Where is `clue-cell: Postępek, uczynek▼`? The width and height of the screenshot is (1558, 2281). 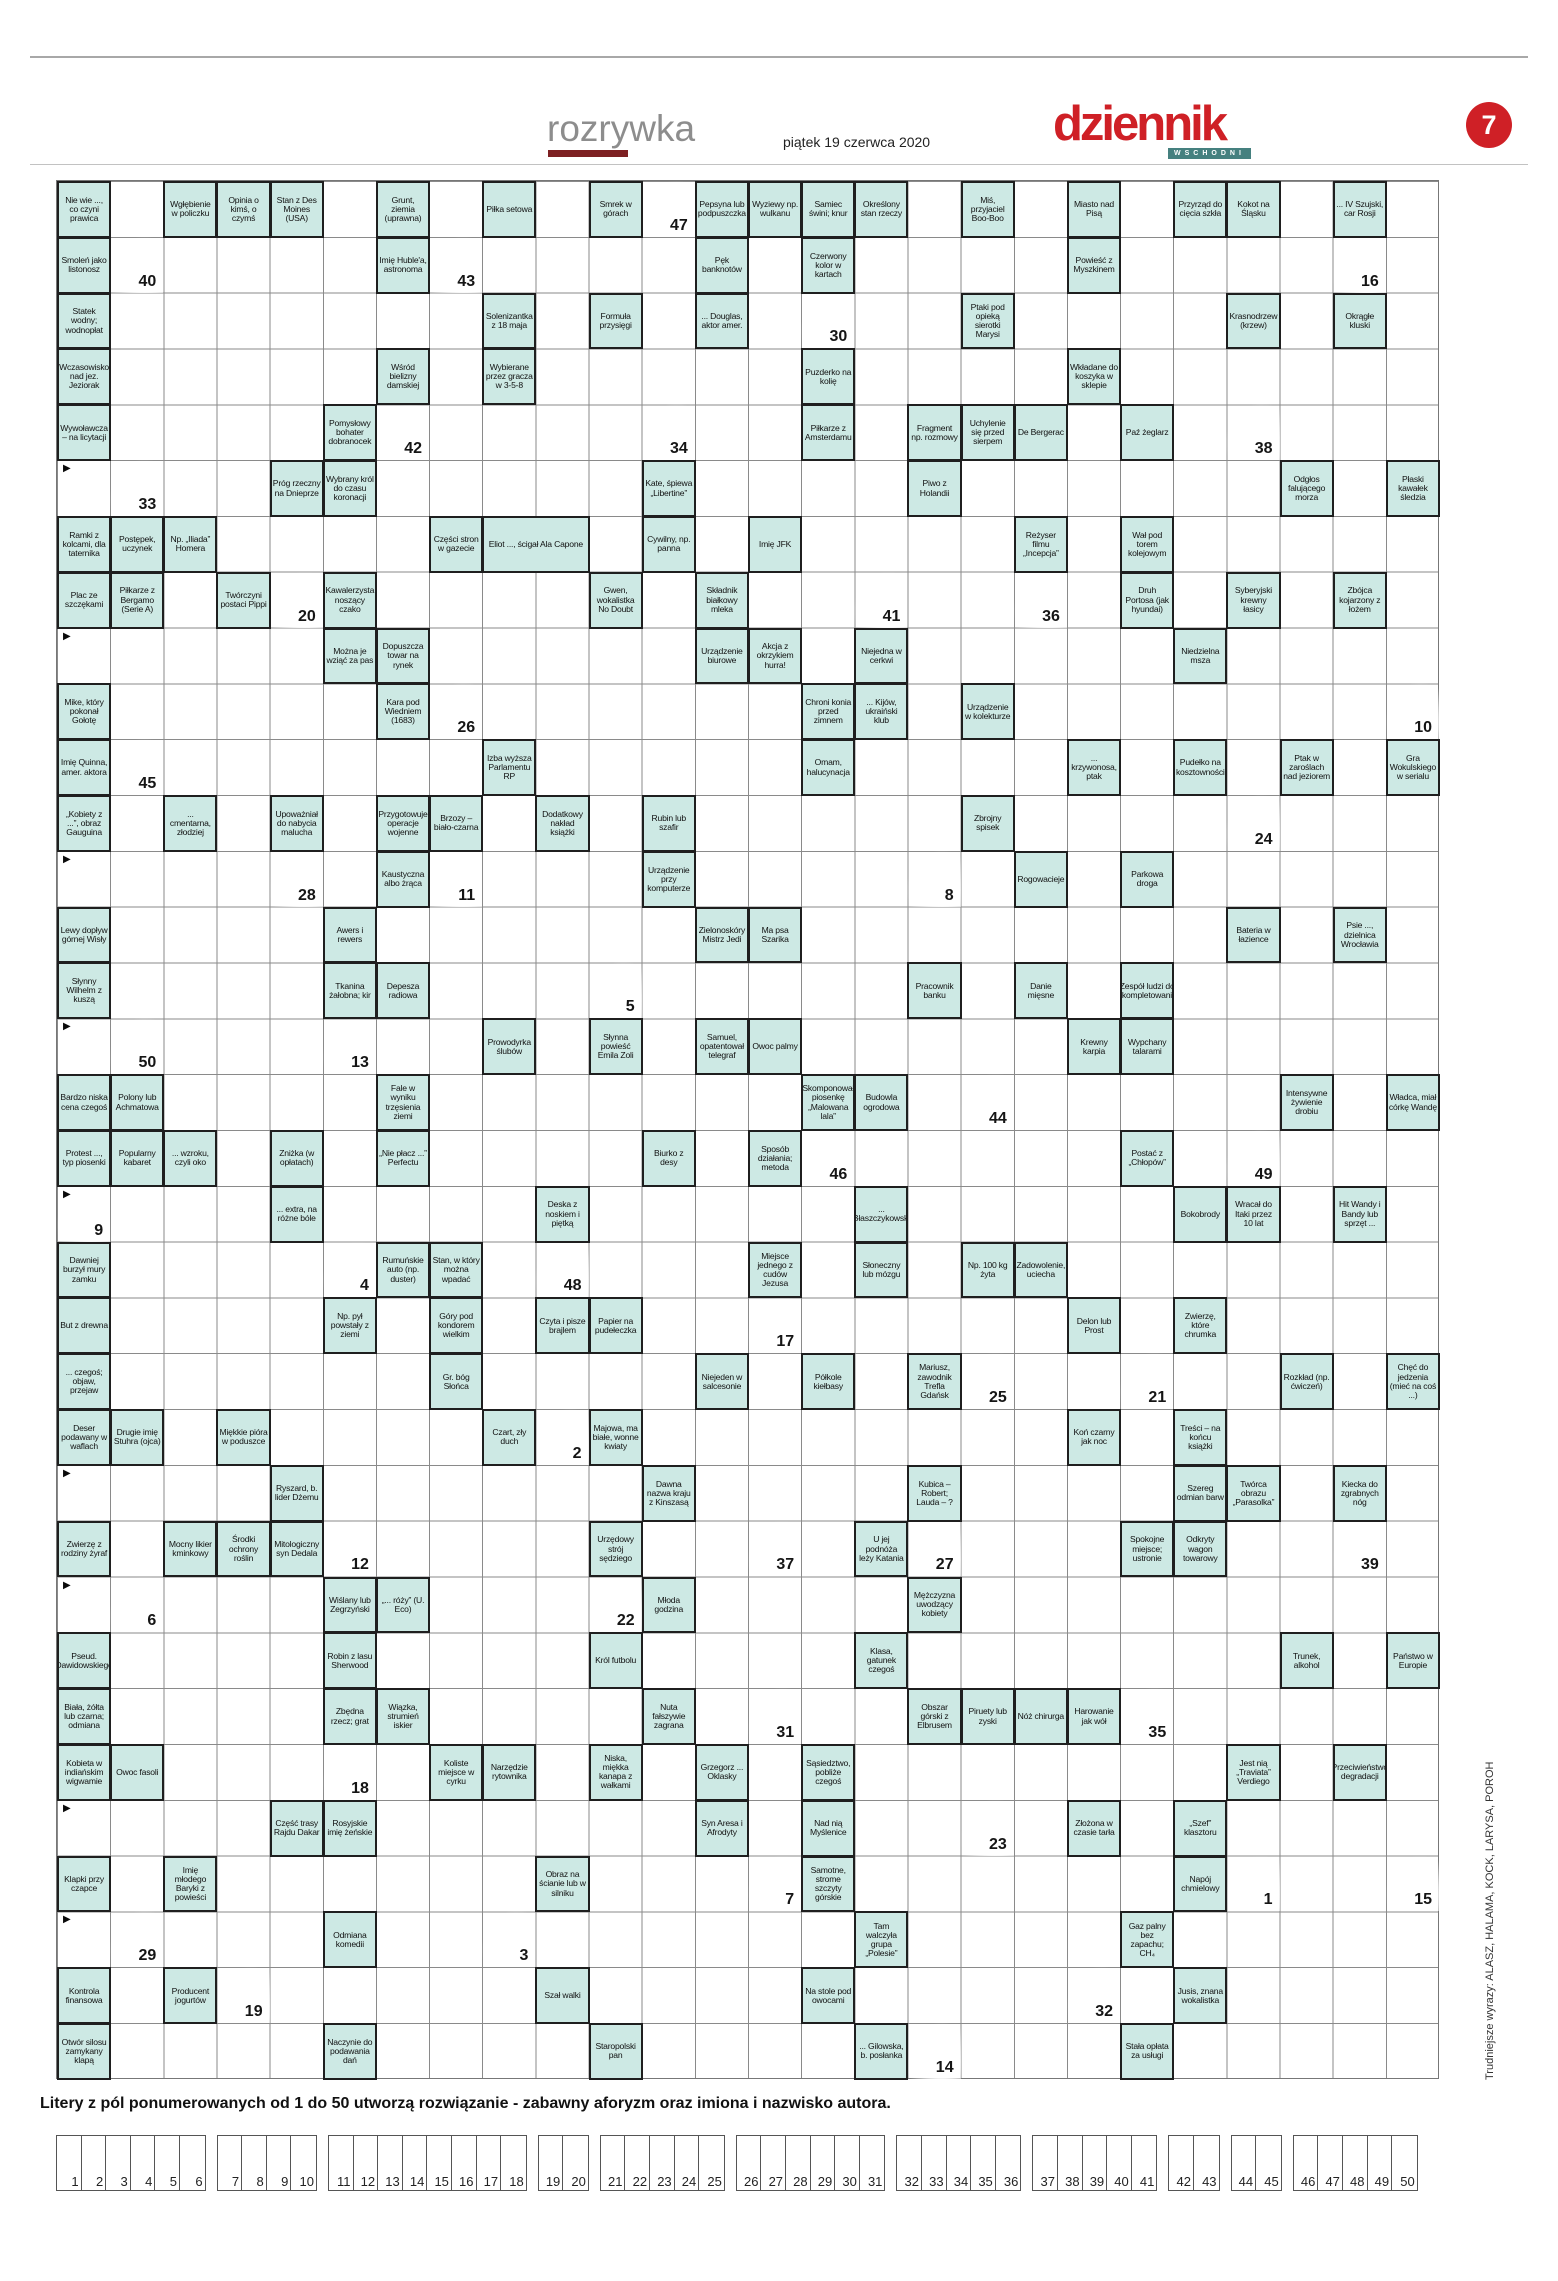 clue-cell: Postępek, uczynek▼ is located at coordinates (137, 544).